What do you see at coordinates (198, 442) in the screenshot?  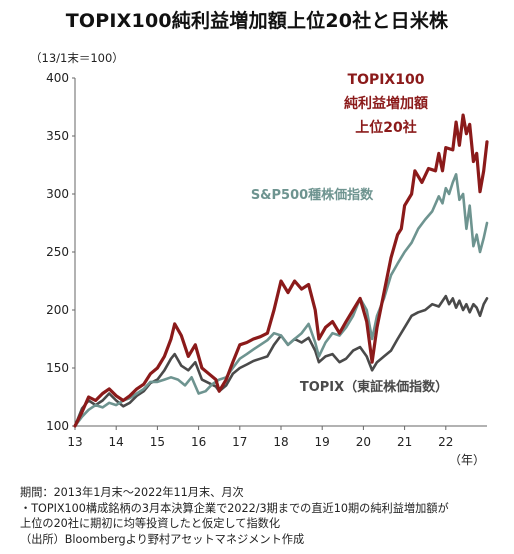 I see `x-tick-label: 16` at bounding box center [198, 442].